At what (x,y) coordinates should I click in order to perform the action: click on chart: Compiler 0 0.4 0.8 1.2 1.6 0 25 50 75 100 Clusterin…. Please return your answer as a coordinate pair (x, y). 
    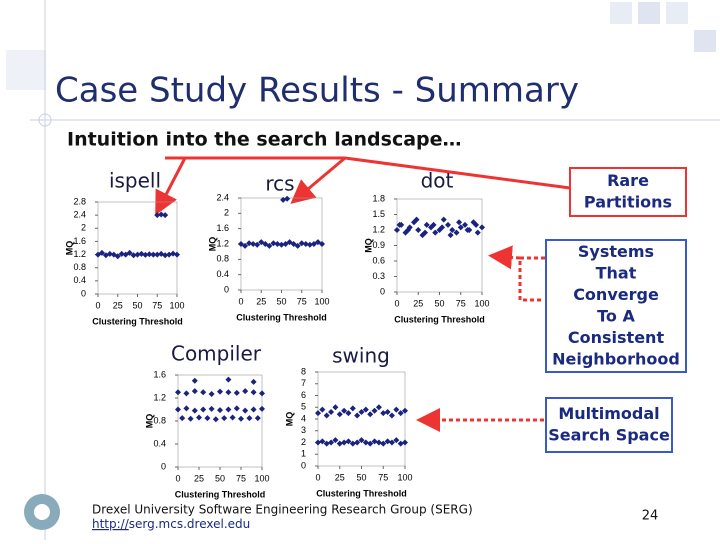
    Looking at the image, I should click on (206, 421).